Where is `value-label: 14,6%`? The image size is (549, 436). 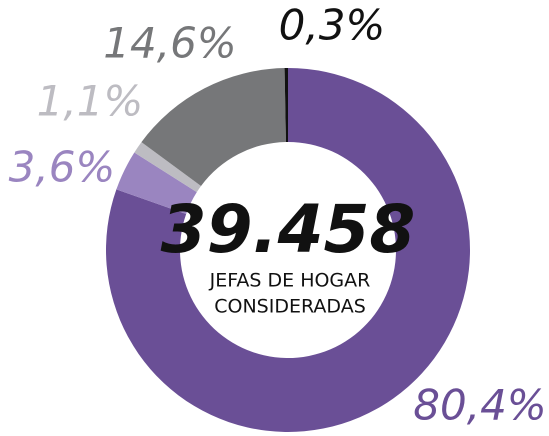
value-label: 14,6% is located at coordinates (169, 43).